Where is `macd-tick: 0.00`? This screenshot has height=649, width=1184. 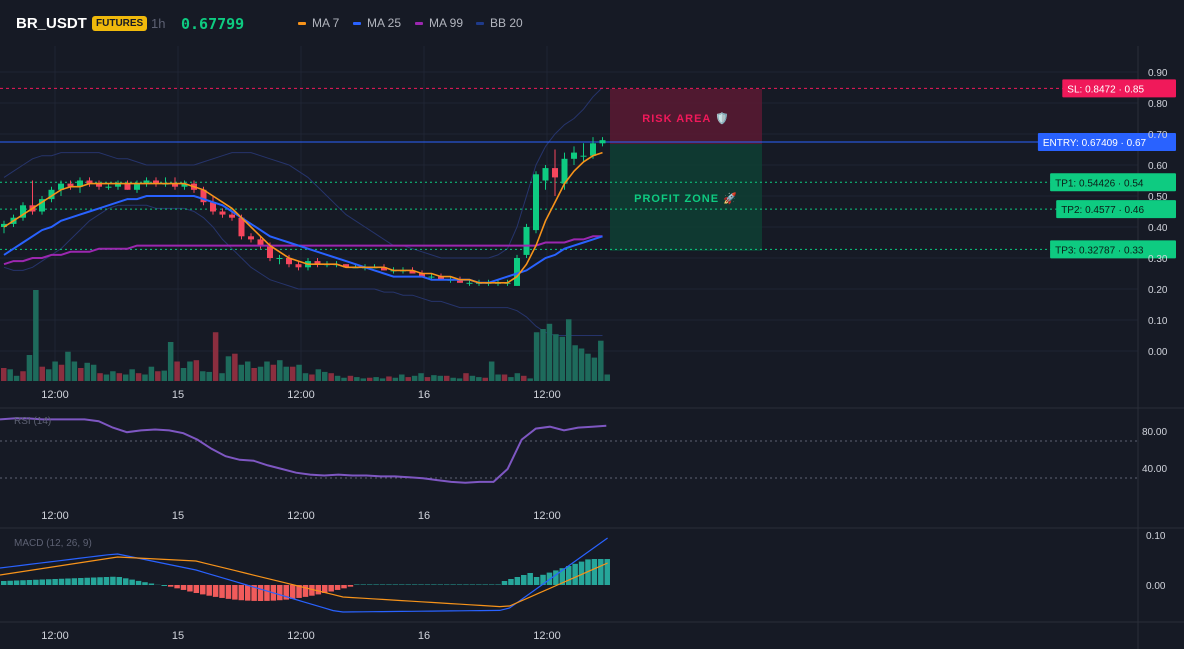 macd-tick: 0.00 is located at coordinates (1156, 586).